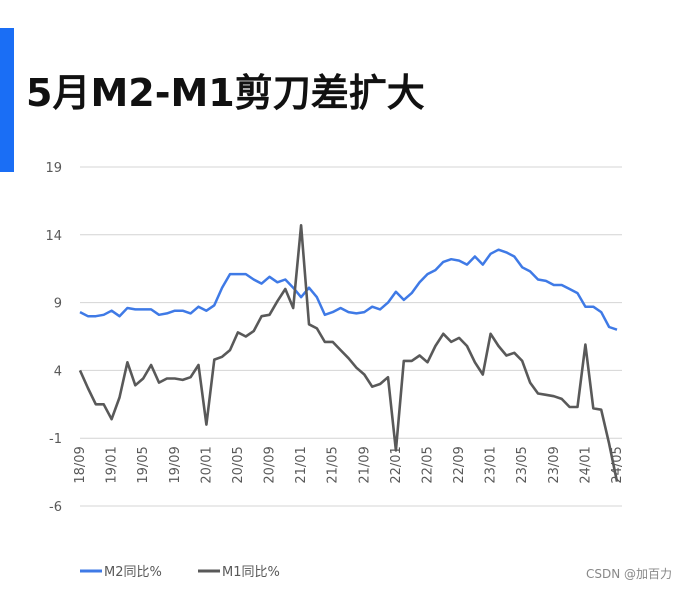 This screenshot has height=592, width=684. What do you see at coordinates (206, 464) in the screenshot?
I see `x-tick-label: 20/01` at bounding box center [206, 464].